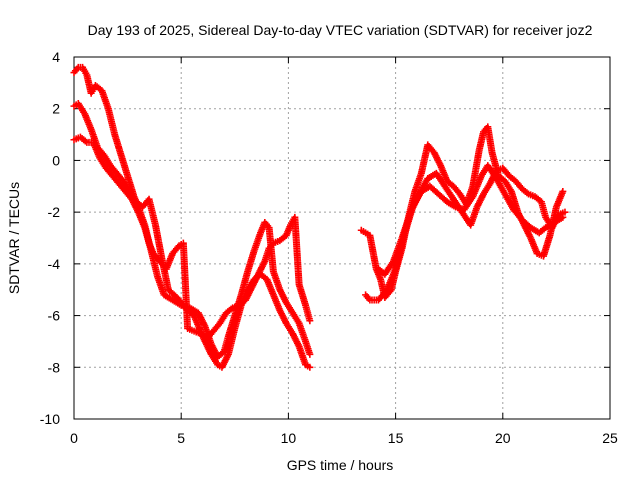  Describe the element at coordinates (610, 438) in the screenshot. I see `x-tick-label: 25` at that location.